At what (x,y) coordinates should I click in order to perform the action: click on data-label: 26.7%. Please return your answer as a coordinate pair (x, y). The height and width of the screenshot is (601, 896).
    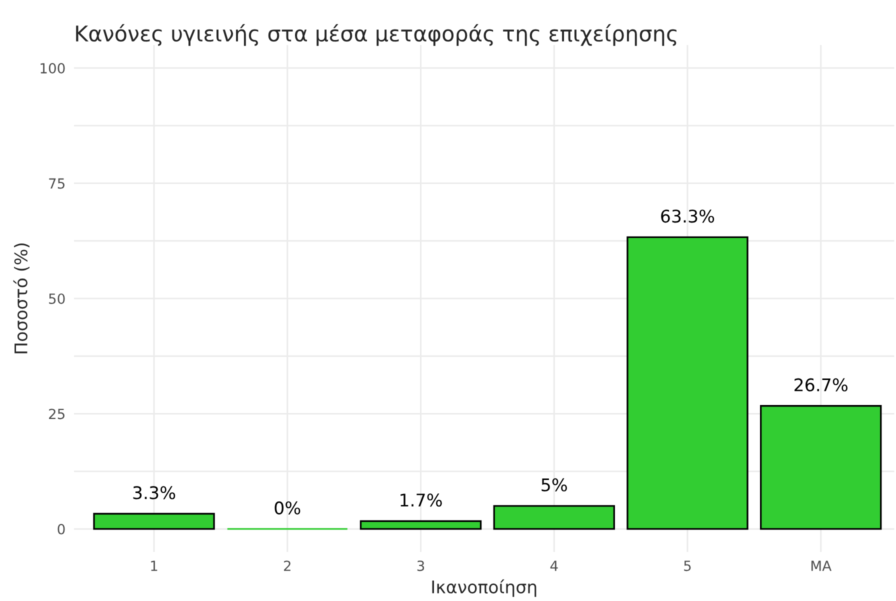
    Looking at the image, I should click on (821, 385).